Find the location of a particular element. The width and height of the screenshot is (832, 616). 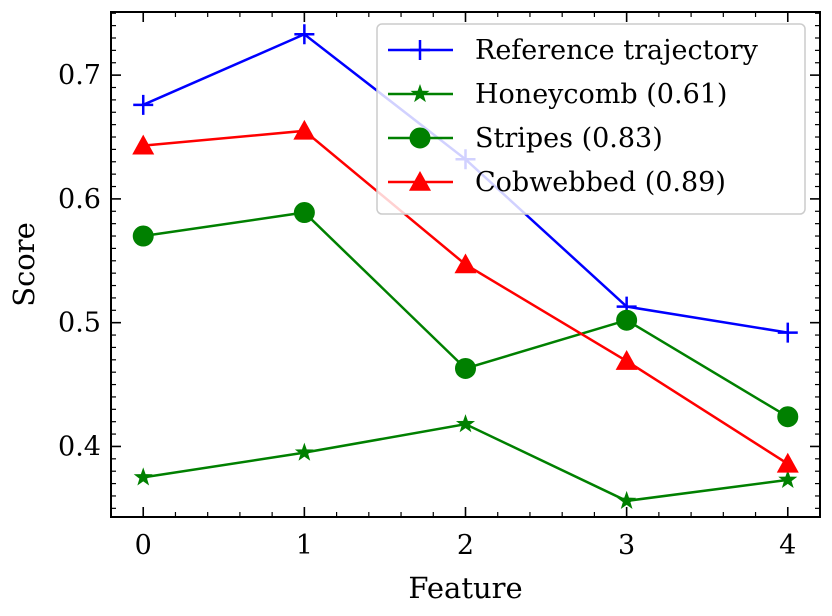

legend-label: Honeycomb (0.61) is located at coordinates (601, 94).